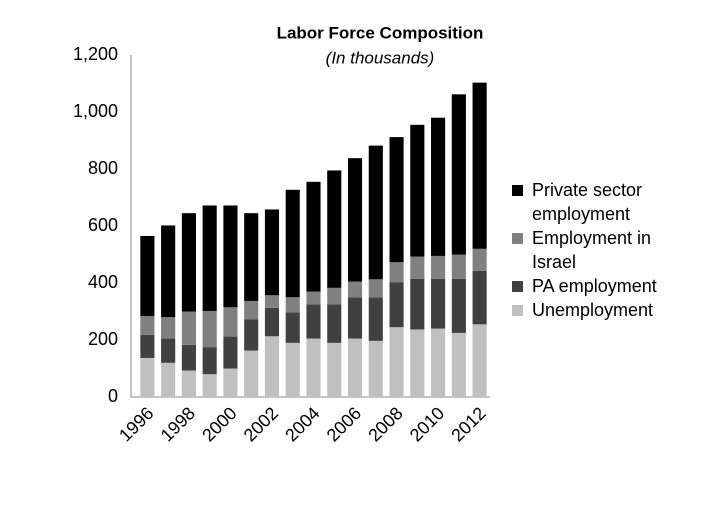 The width and height of the screenshot is (710, 506). I want to click on legend-item: Employment in Israel, so click(592, 250).